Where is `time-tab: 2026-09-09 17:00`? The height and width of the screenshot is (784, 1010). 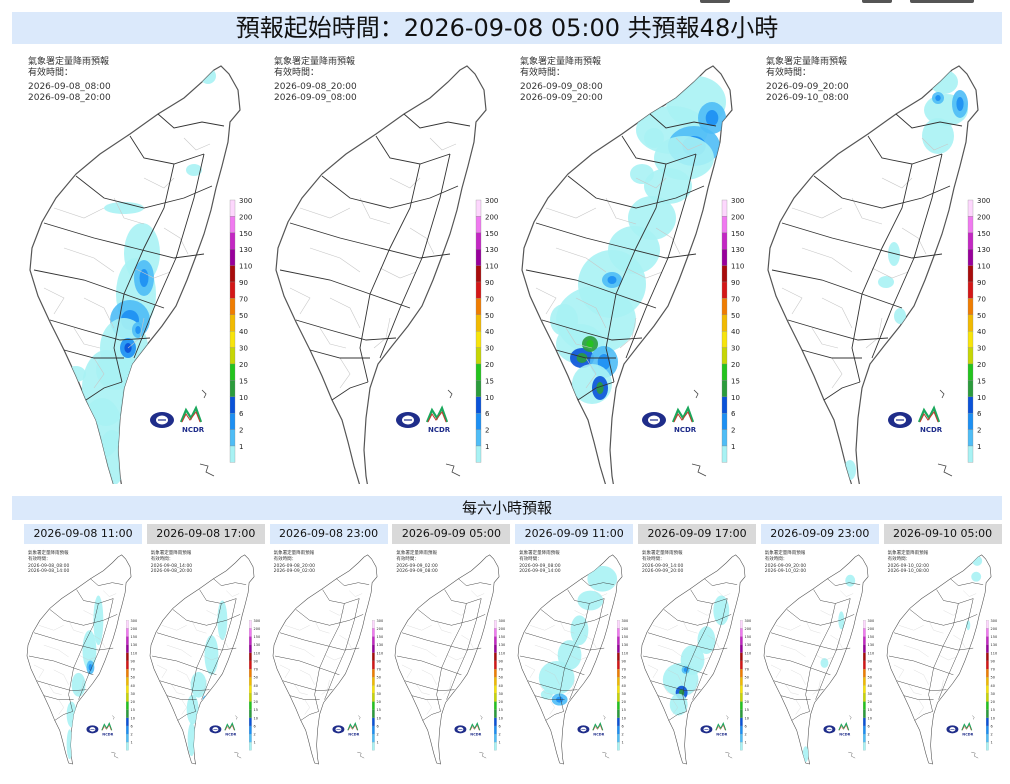
time-tab: 2026-09-09 17:00 is located at coordinates (697, 534).